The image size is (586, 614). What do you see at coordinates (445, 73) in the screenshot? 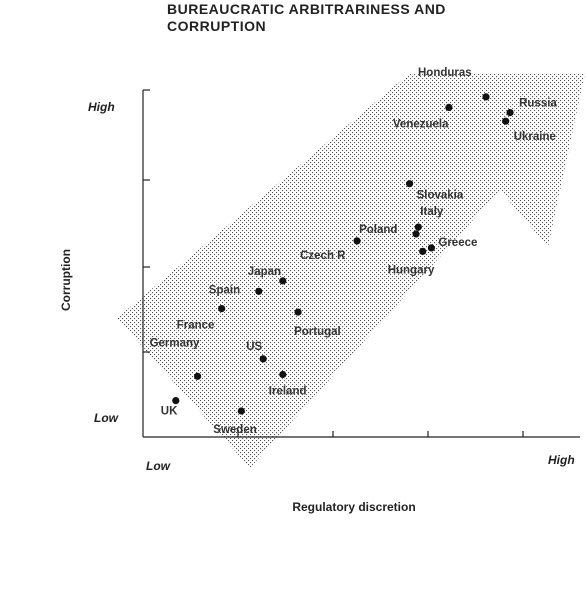
I see `point-label: Honduras` at bounding box center [445, 73].